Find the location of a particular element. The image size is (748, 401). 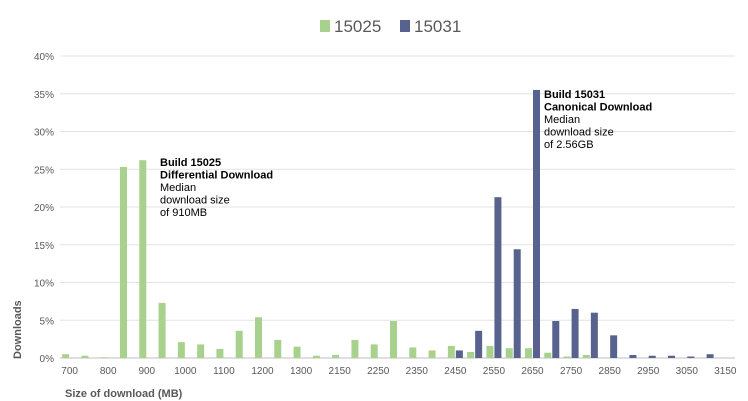

x-tick-label: 1100 is located at coordinates (224, 371).